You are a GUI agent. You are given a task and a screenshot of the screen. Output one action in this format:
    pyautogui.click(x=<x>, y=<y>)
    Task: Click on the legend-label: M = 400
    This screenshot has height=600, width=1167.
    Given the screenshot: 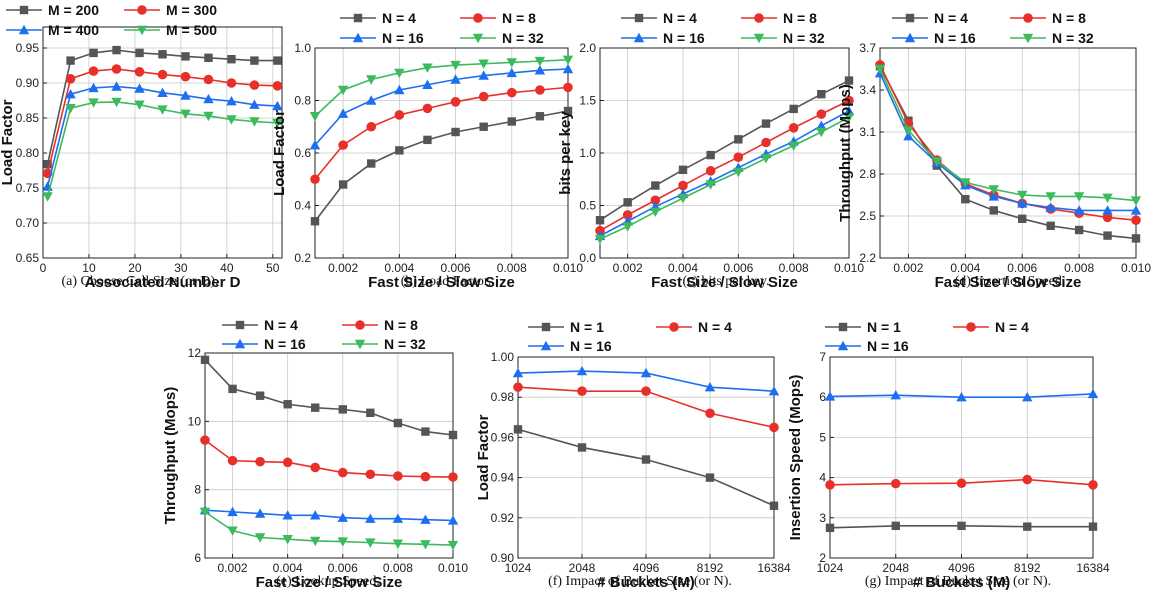 What is the action you would take?
    pyautogui.click(x=73, y=30)
    